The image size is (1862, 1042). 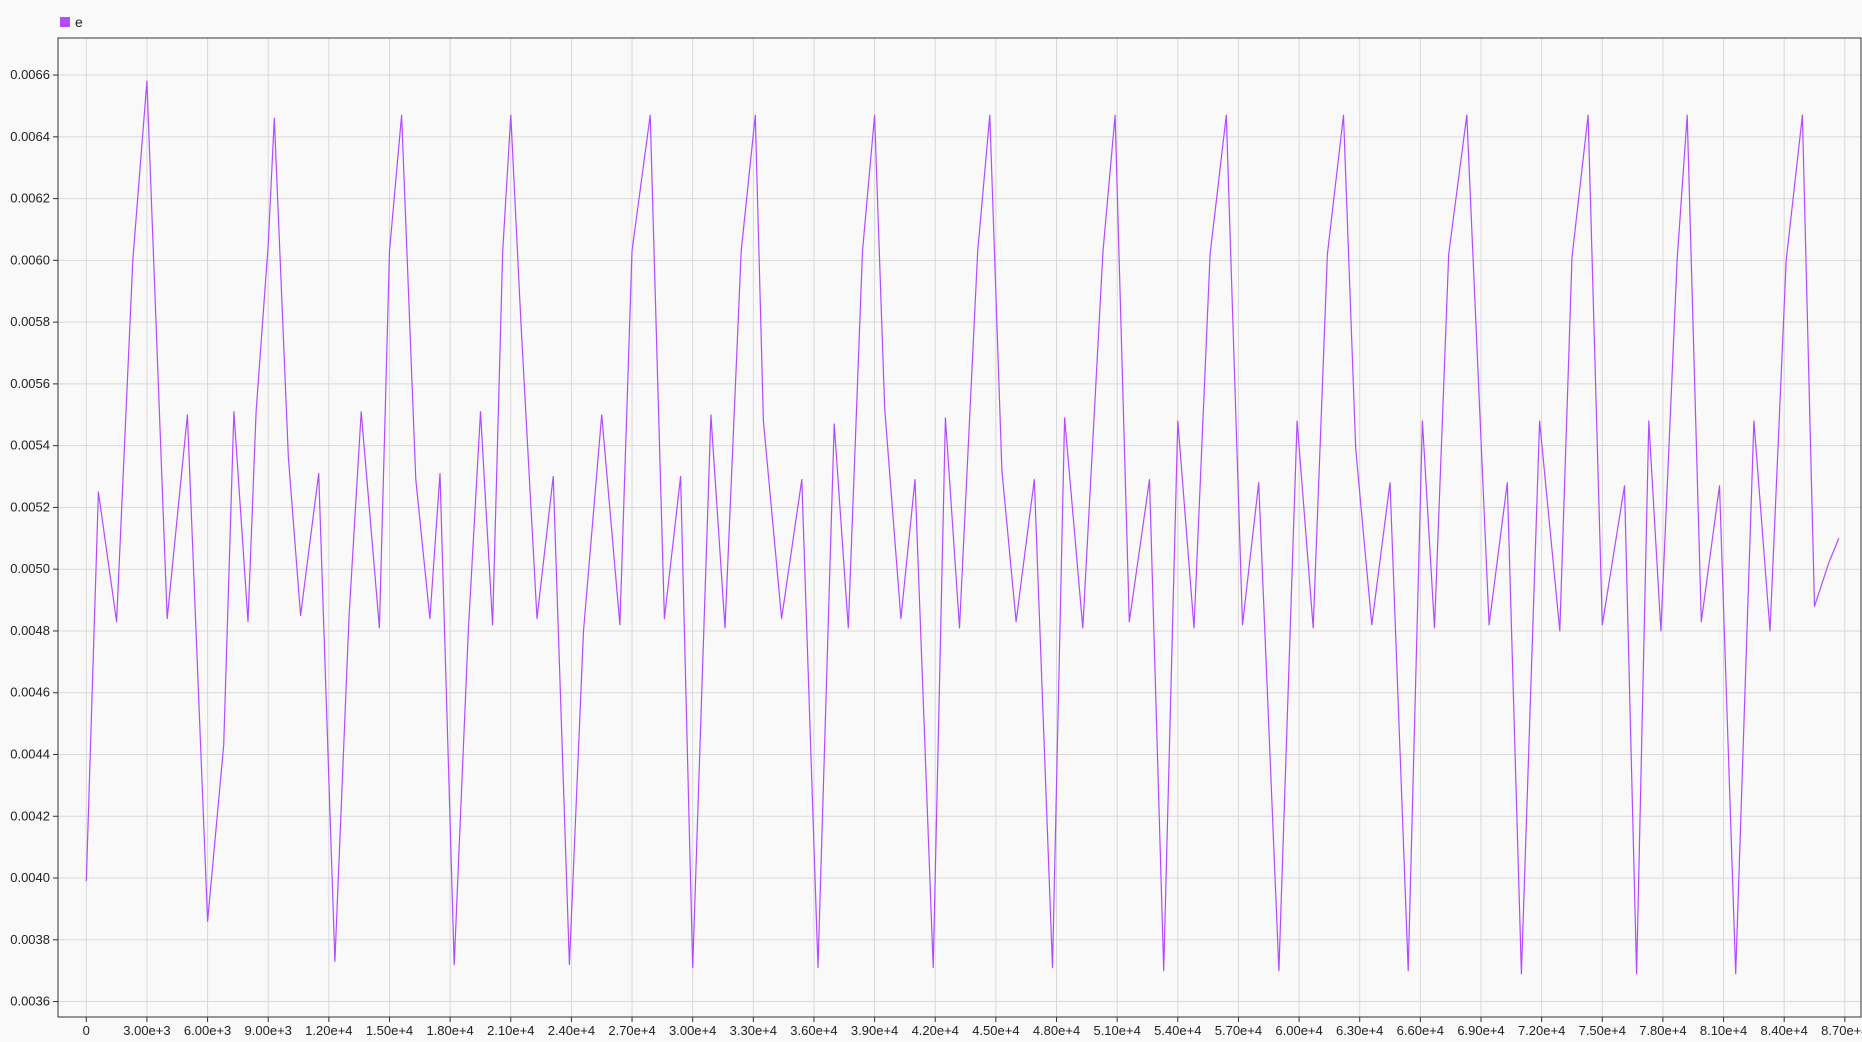 I want to click on y-tick-label: 0.0038, so click(x=30, y=939).